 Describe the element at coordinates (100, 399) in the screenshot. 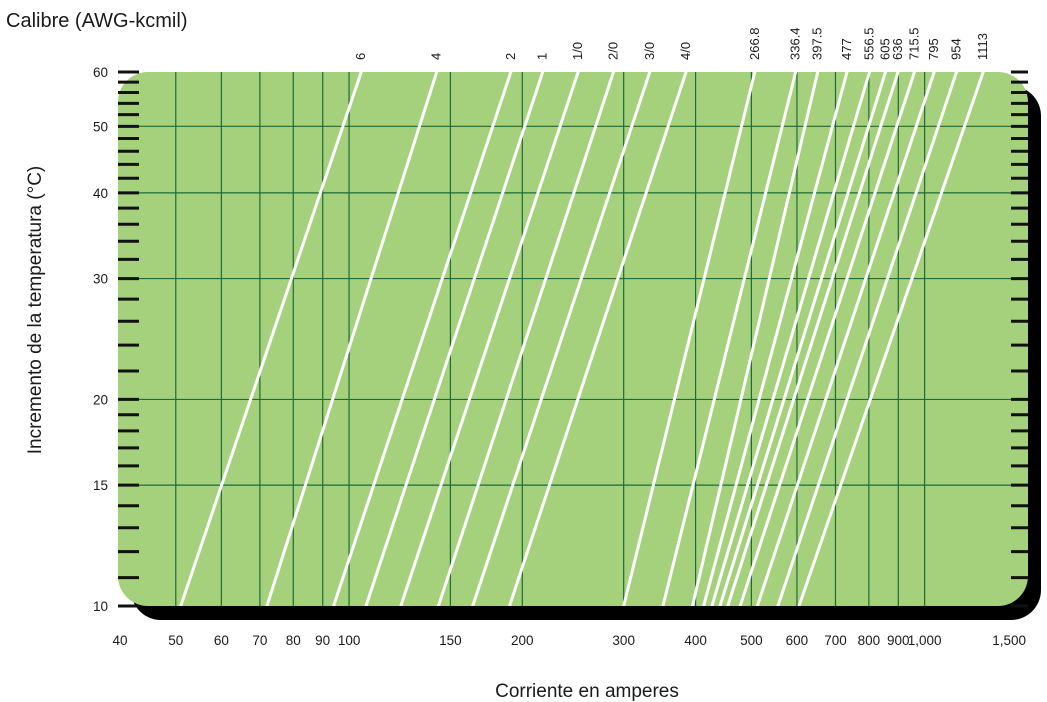

I see `y-tick-label: 20` at that location.